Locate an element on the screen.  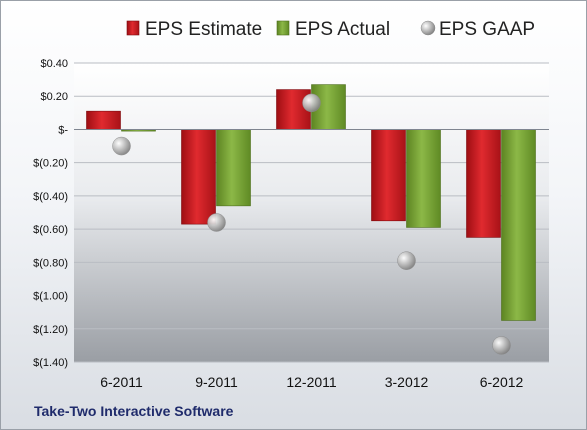
y-tick-label: $(1.00) is located at coordinates (50, 297).